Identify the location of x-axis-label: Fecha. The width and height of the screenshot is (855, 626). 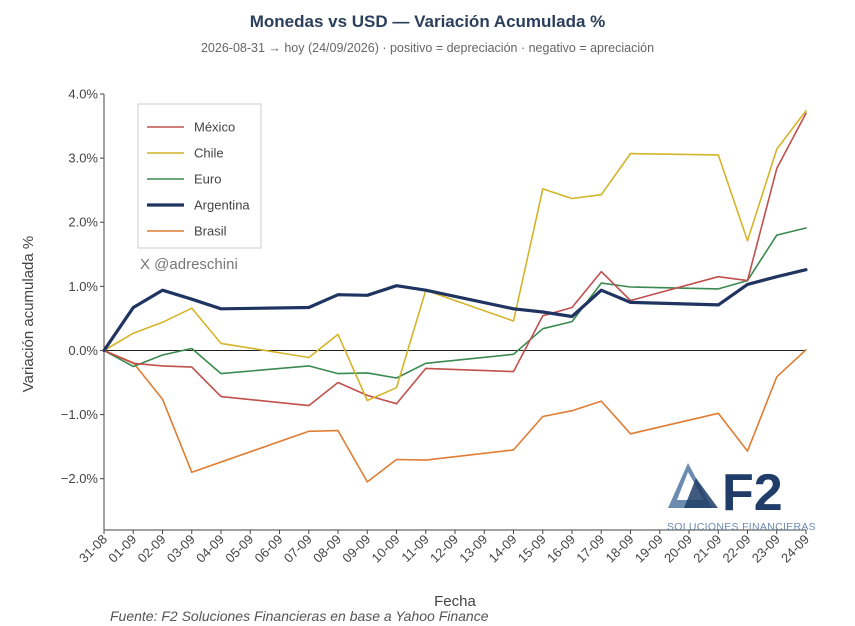
(455, 601).